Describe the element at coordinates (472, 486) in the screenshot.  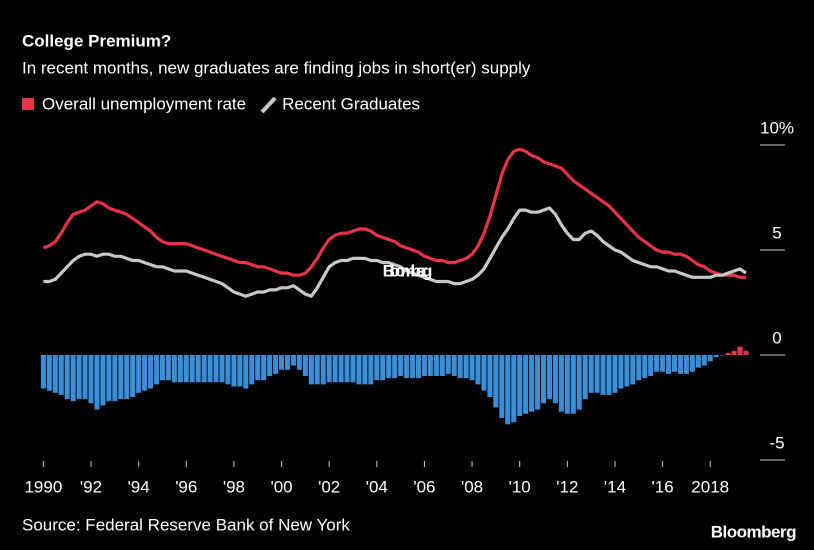
I see `x-tick-label: '08` at that location.